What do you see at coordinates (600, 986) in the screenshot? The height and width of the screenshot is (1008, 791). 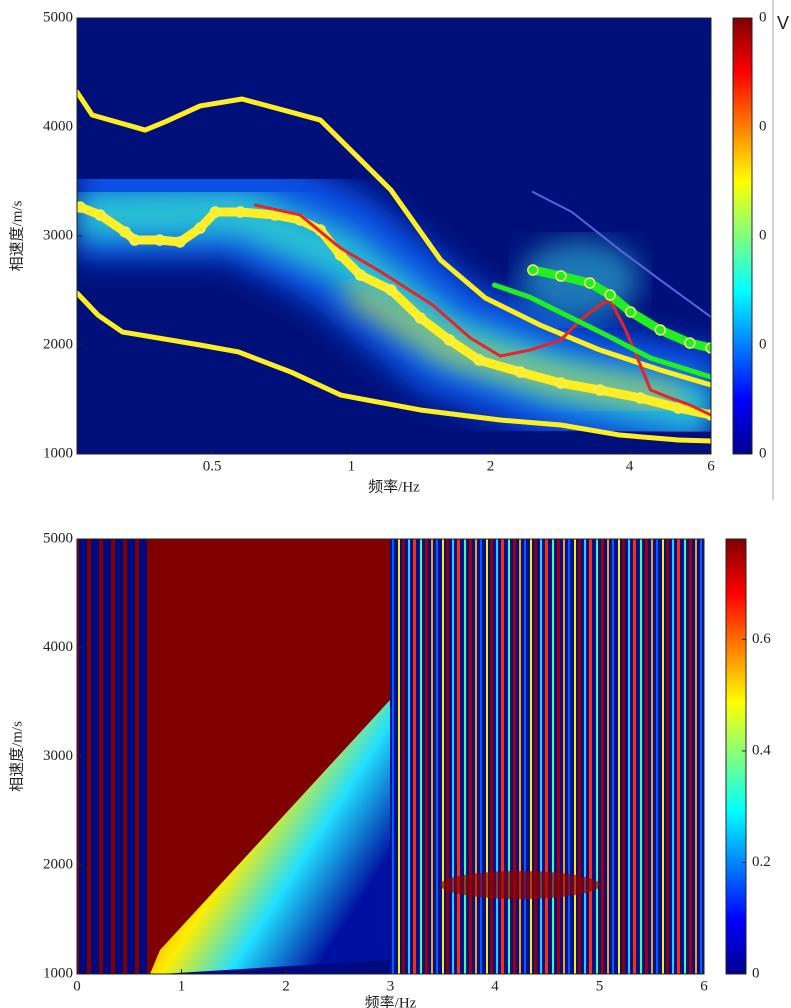 I see `x-tick-label: 5` at bounding box center [600, 986].